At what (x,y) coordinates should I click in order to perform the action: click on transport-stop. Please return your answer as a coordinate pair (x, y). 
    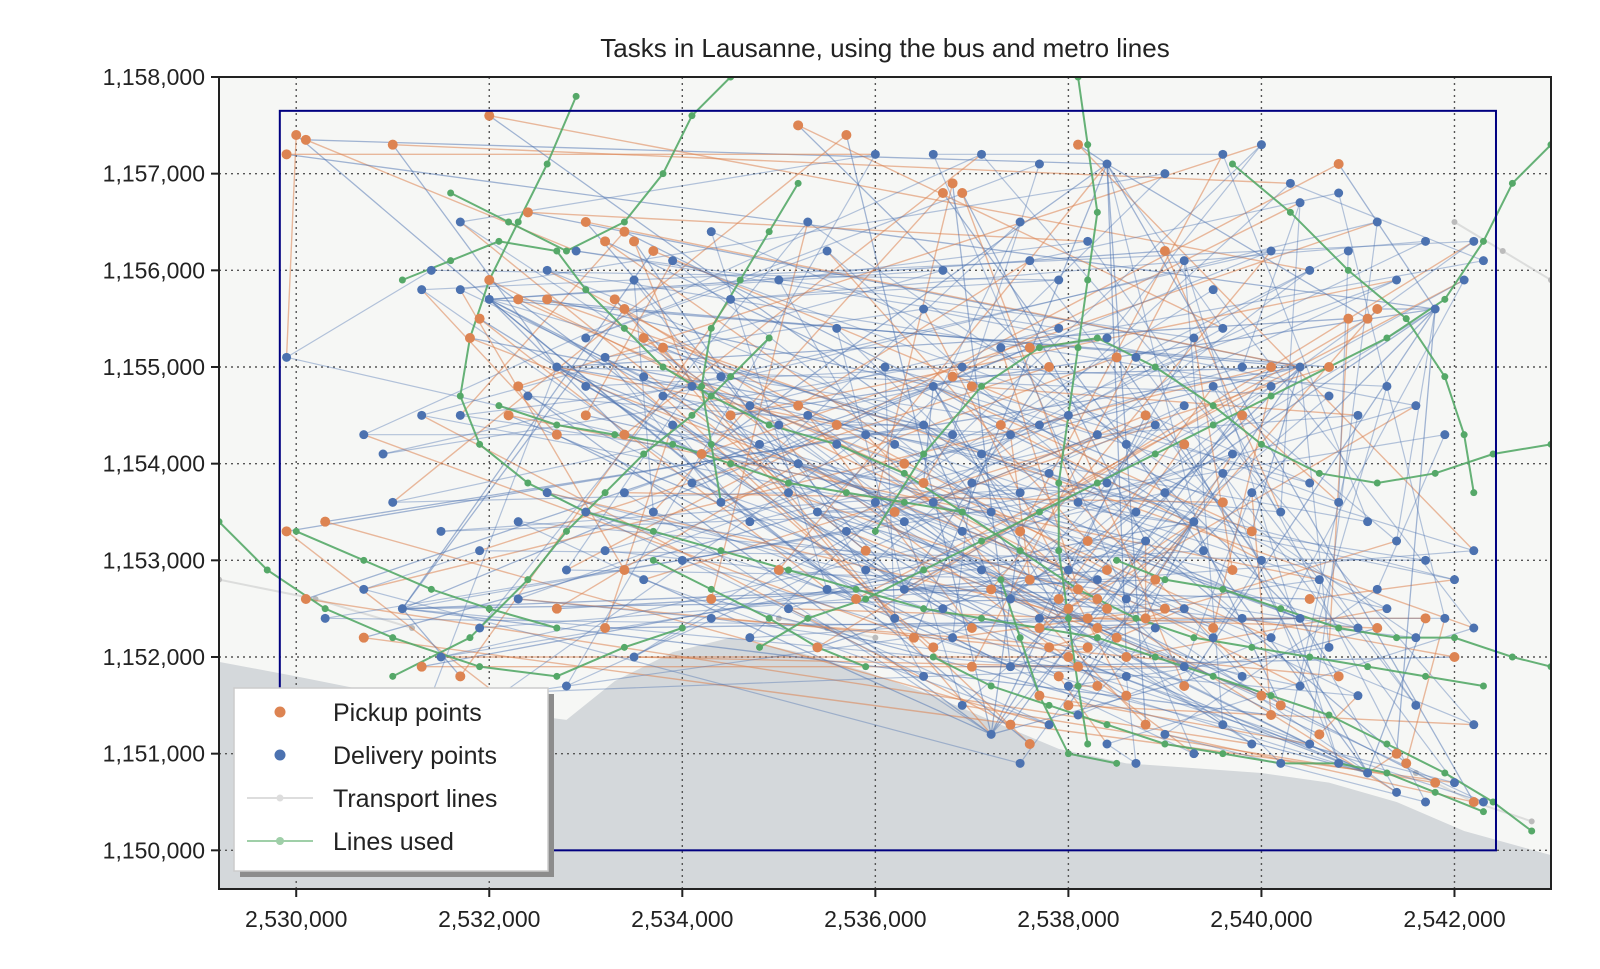
    Looking at the image, I should click on (875, 637).